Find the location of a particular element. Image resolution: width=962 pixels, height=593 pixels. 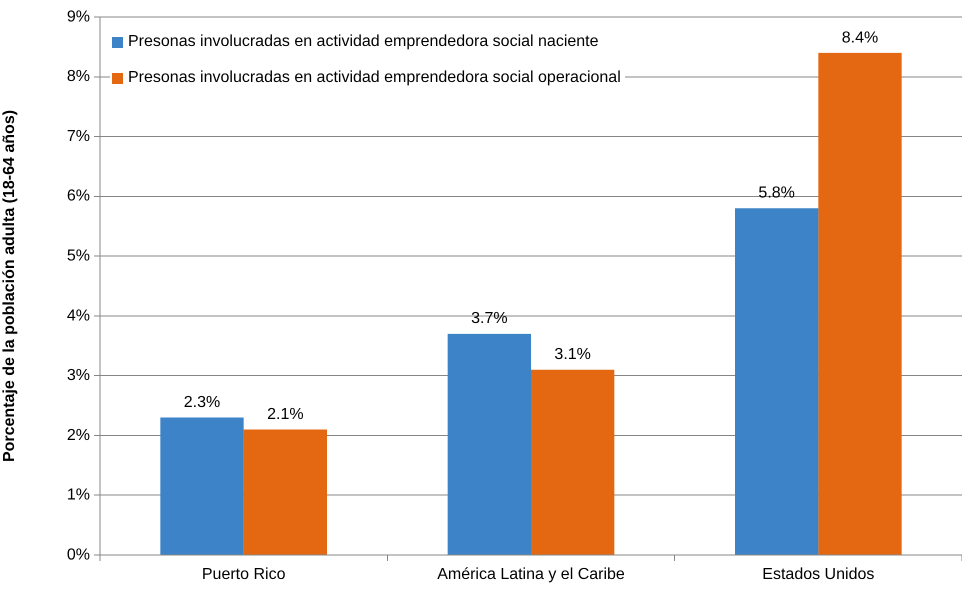

text: 8.4% is located at coordinates (860, 37).